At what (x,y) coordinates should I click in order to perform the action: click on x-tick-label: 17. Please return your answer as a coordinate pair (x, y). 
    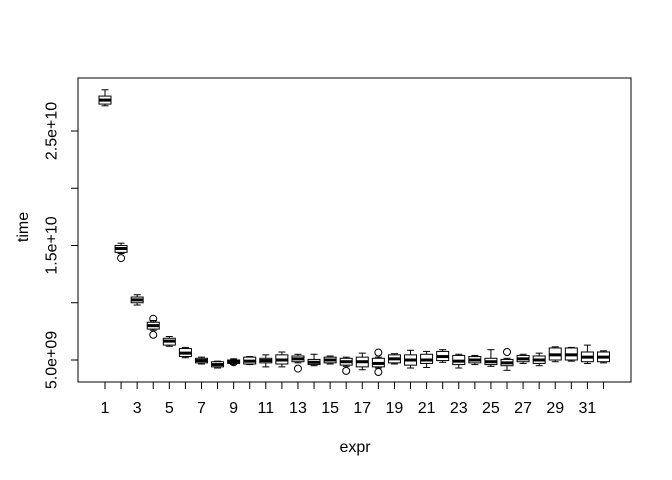
    Looking at the image, I should click on (362, 408).